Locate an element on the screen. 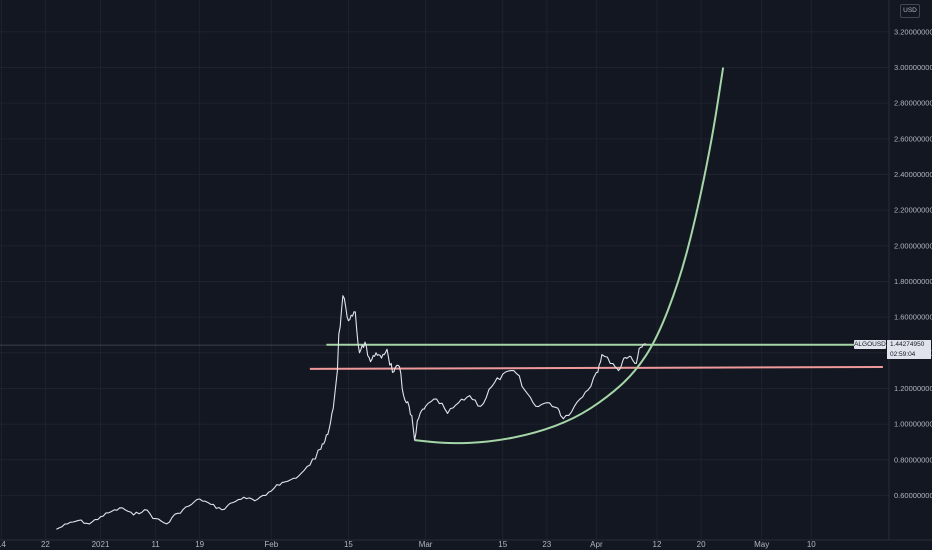 Image resolution: width=932 pixels, height=550 pixels. price-tick-label: 1.80000000 is located at coordinates (913, 281).